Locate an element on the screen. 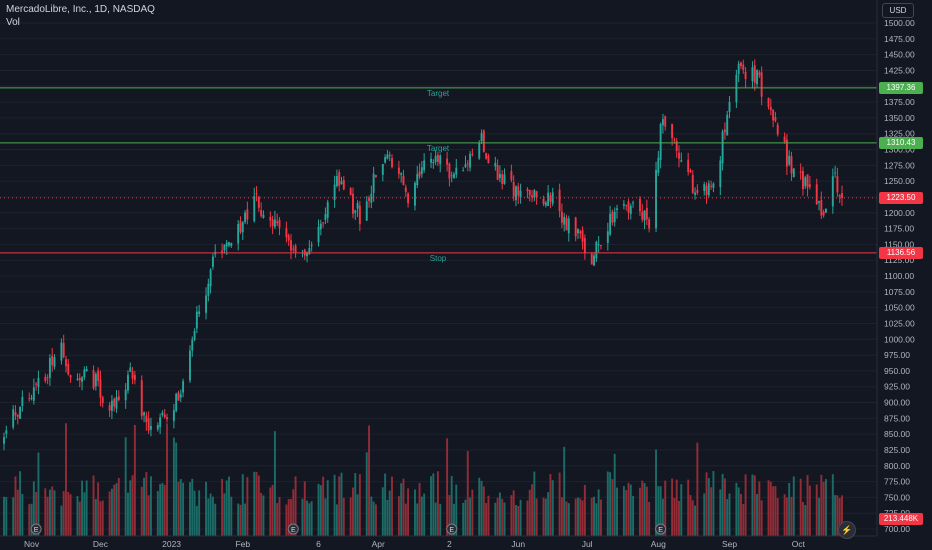 Image resolution: width=932 pixels, height=550 pixels. time-tick-label: Jun is located at coordinates (518, 544).